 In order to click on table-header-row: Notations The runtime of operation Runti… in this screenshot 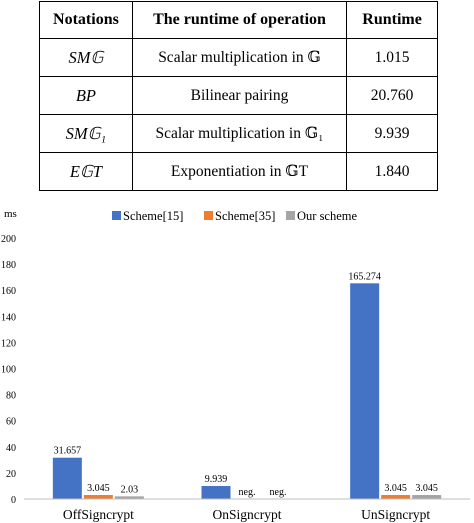, I will do `click(238, 20)`.